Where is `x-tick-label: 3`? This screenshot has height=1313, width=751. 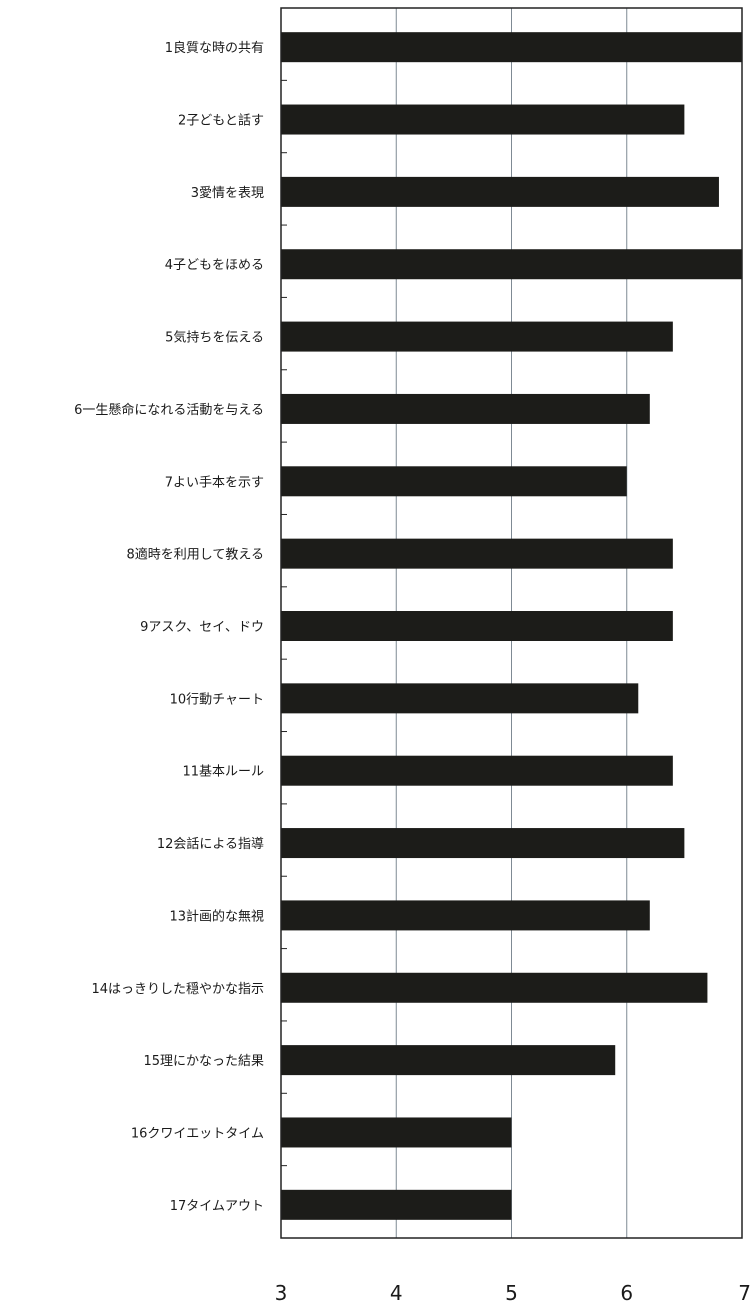 x-tick-label: 3 is located at coordinates (281, 1293).